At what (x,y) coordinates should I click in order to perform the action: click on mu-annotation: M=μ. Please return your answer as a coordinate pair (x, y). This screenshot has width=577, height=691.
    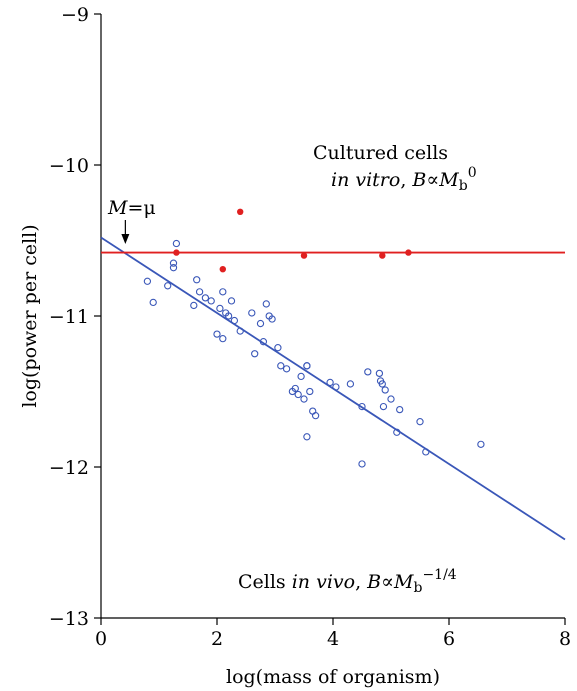
    Looking at the image, I should click on (131, 220).